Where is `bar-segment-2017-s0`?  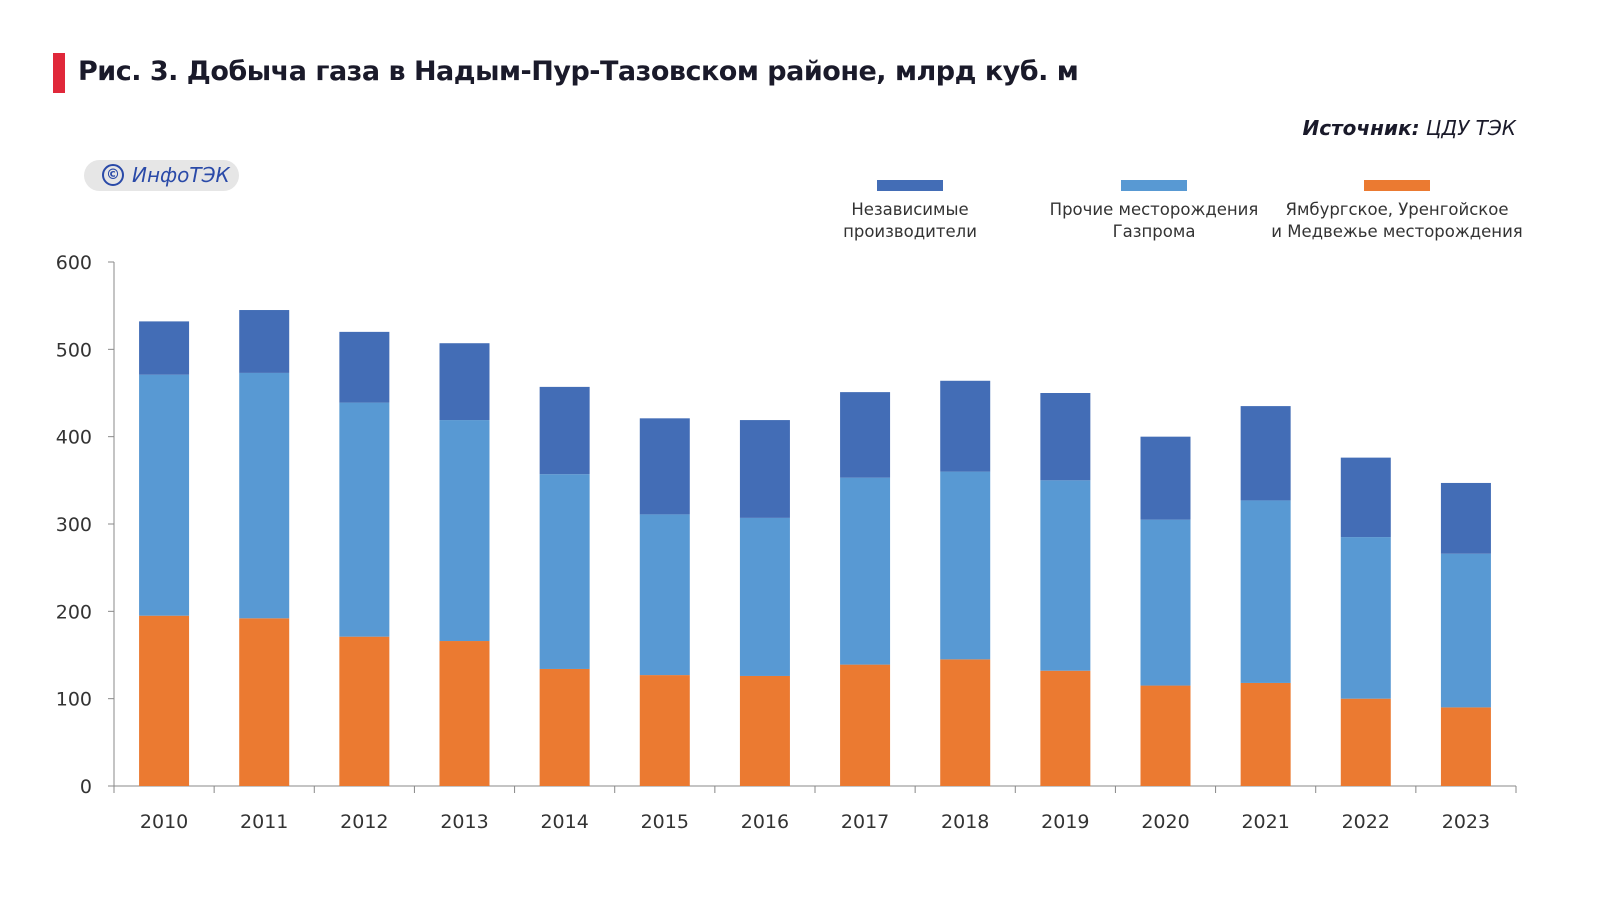
bar-segment-2017-s0 is located at coordinates (865, 725).